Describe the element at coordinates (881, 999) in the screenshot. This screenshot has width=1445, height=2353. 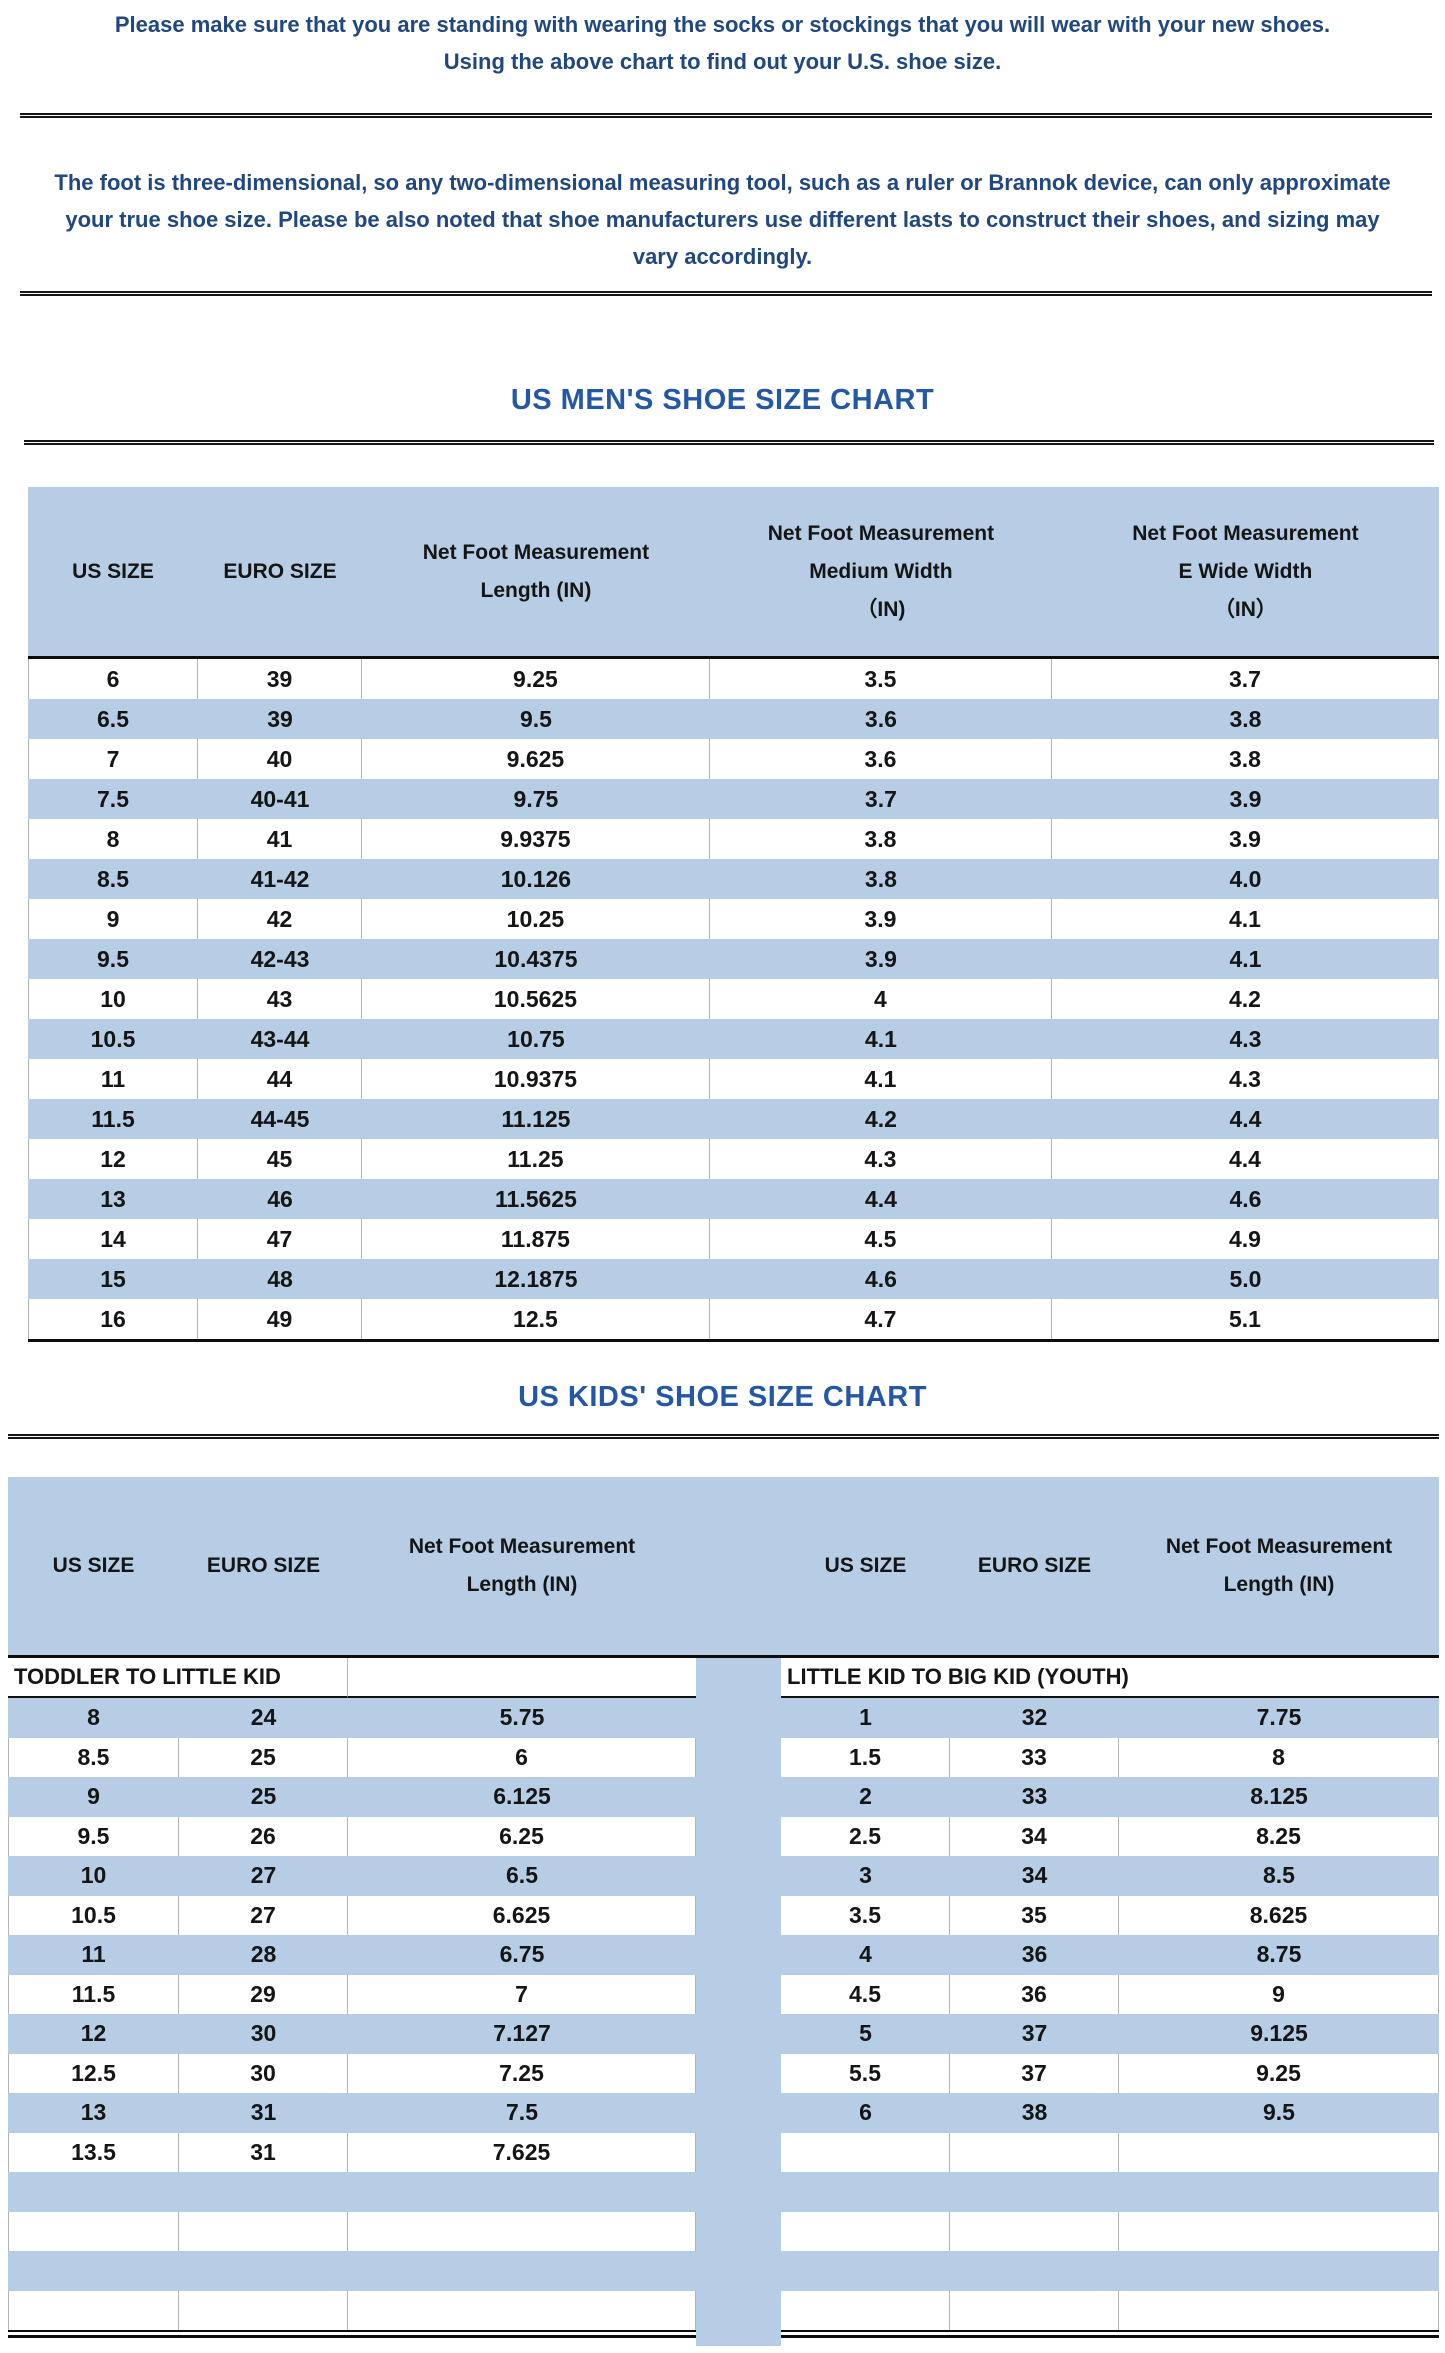
I see `medium-width-cell: 4` at that location.